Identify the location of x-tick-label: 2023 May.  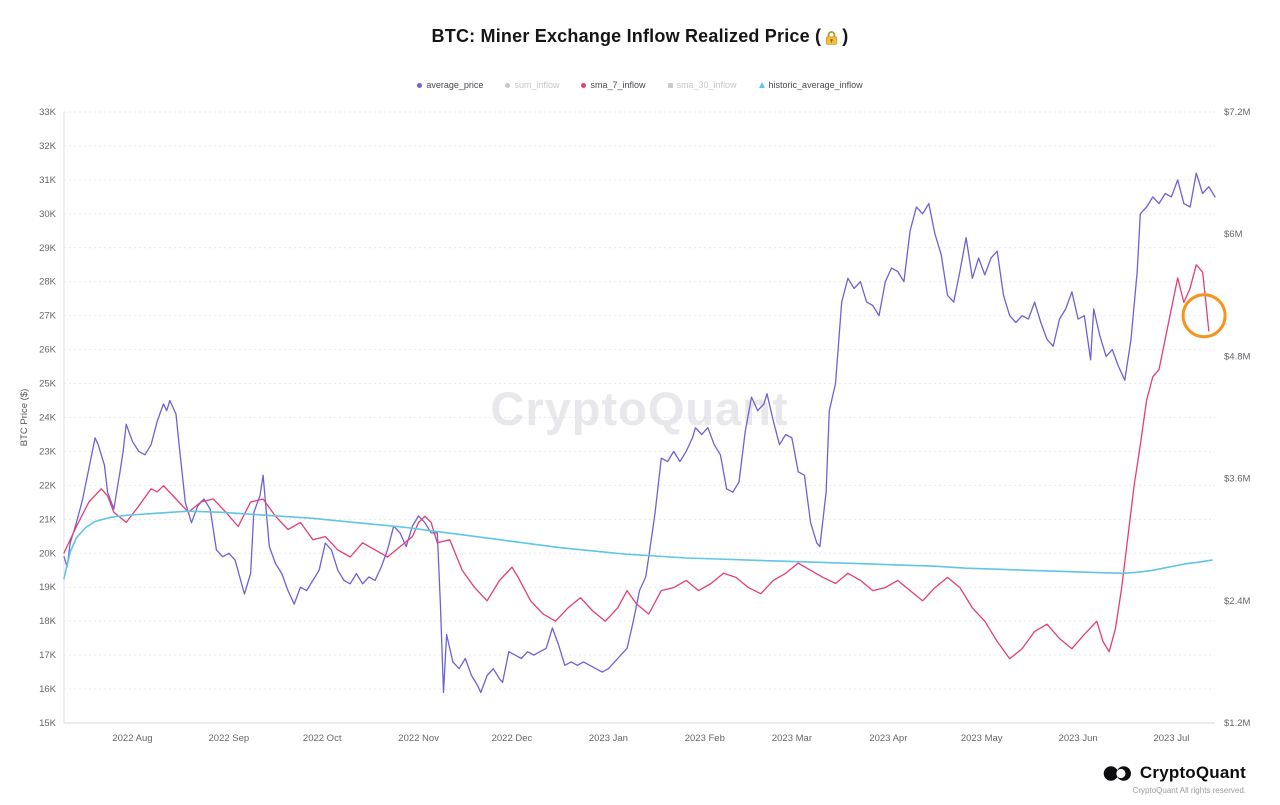
(982, 738).